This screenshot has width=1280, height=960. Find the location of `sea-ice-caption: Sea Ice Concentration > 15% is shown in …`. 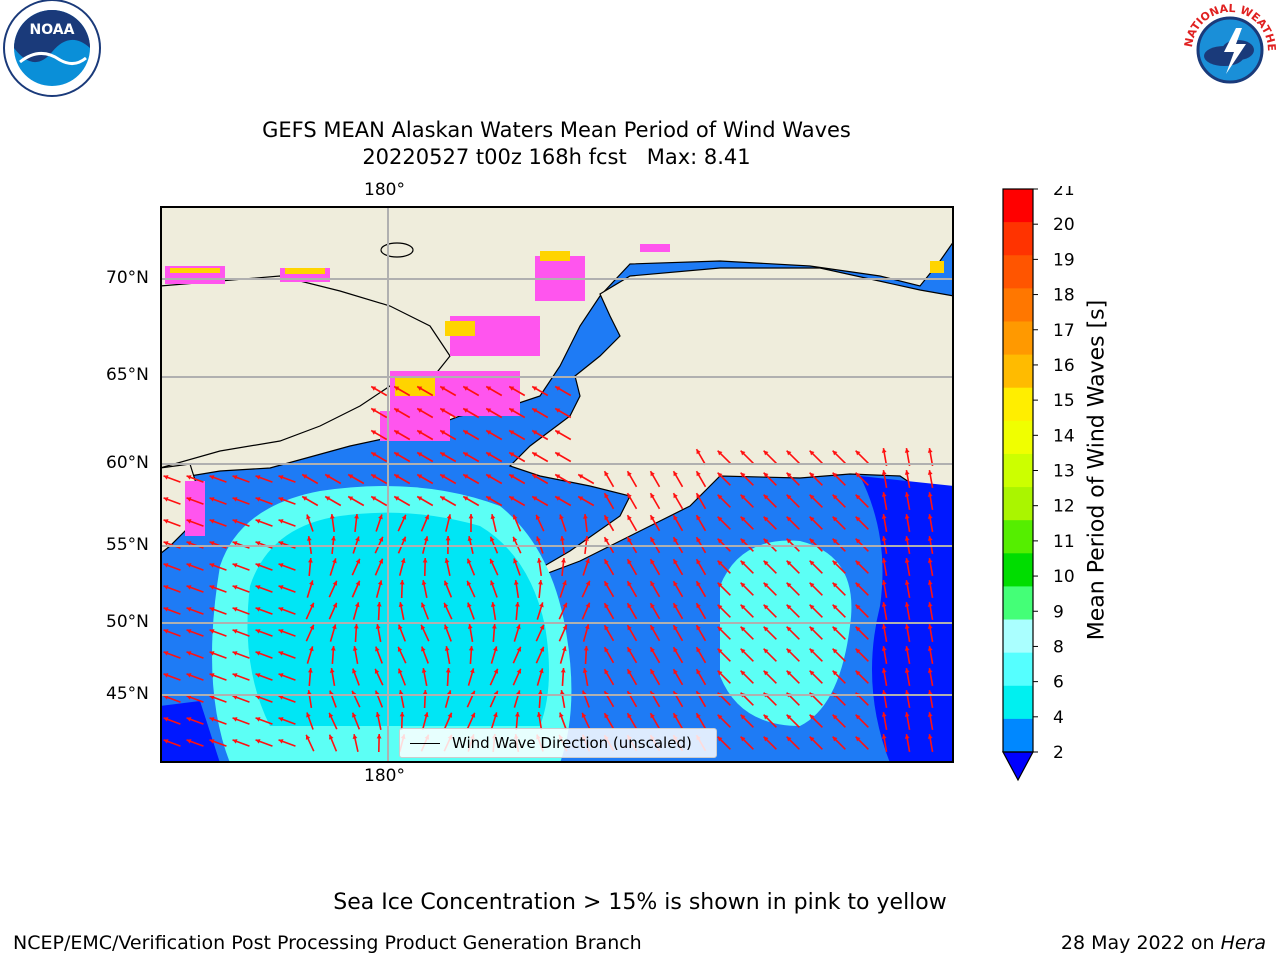

sea-ice-caption: Sea Ice Concentration > 15% is shown in … is located at coordinates (640, 902).